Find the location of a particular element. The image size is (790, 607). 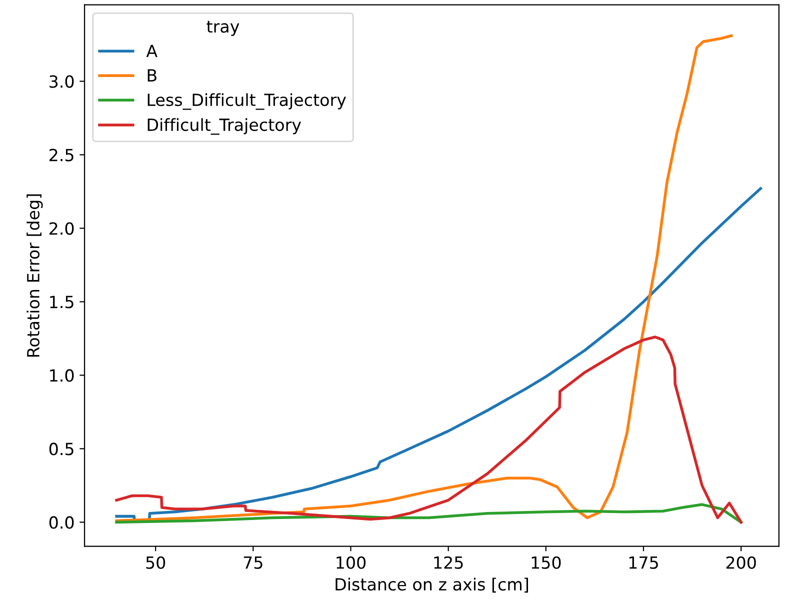

legend-label: A is located at coordinates (152, 50).